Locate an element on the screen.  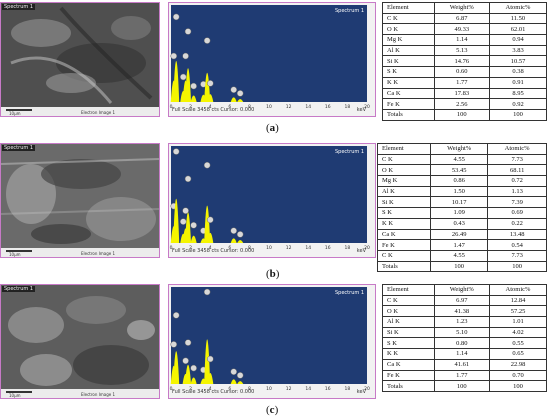
table-cell: 0.80 is located at coordinates (462, 343).